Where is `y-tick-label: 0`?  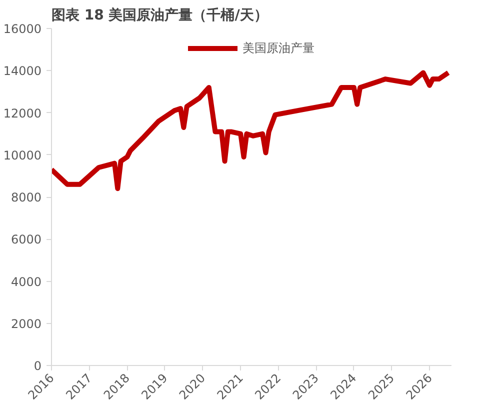 y-tick-label: 0 is located at coordinates (38, 366).